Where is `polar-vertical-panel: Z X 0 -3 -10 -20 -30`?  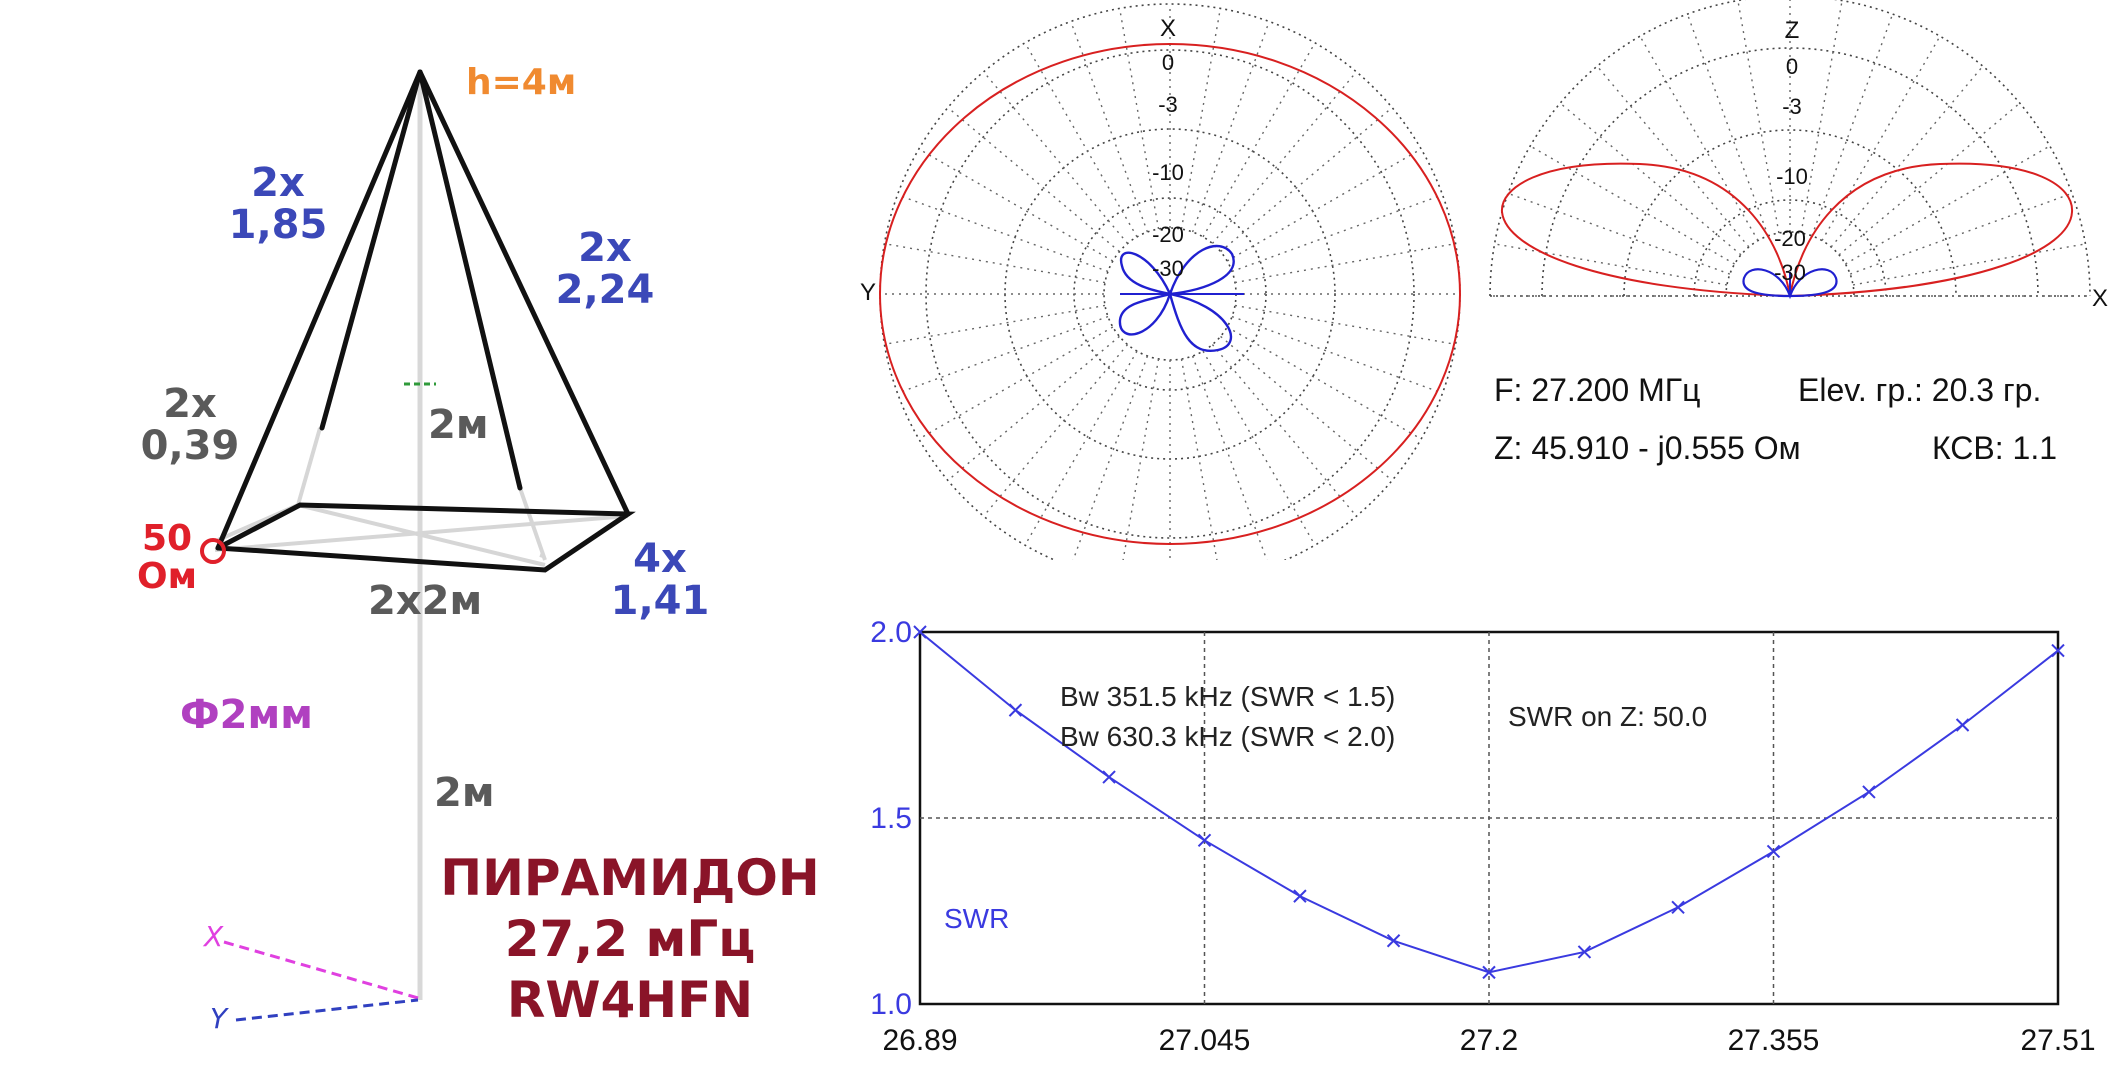 polar-vertical-panel: Z X 0 -3 -10 -20 -30 is located at coordinates (1798, 160).